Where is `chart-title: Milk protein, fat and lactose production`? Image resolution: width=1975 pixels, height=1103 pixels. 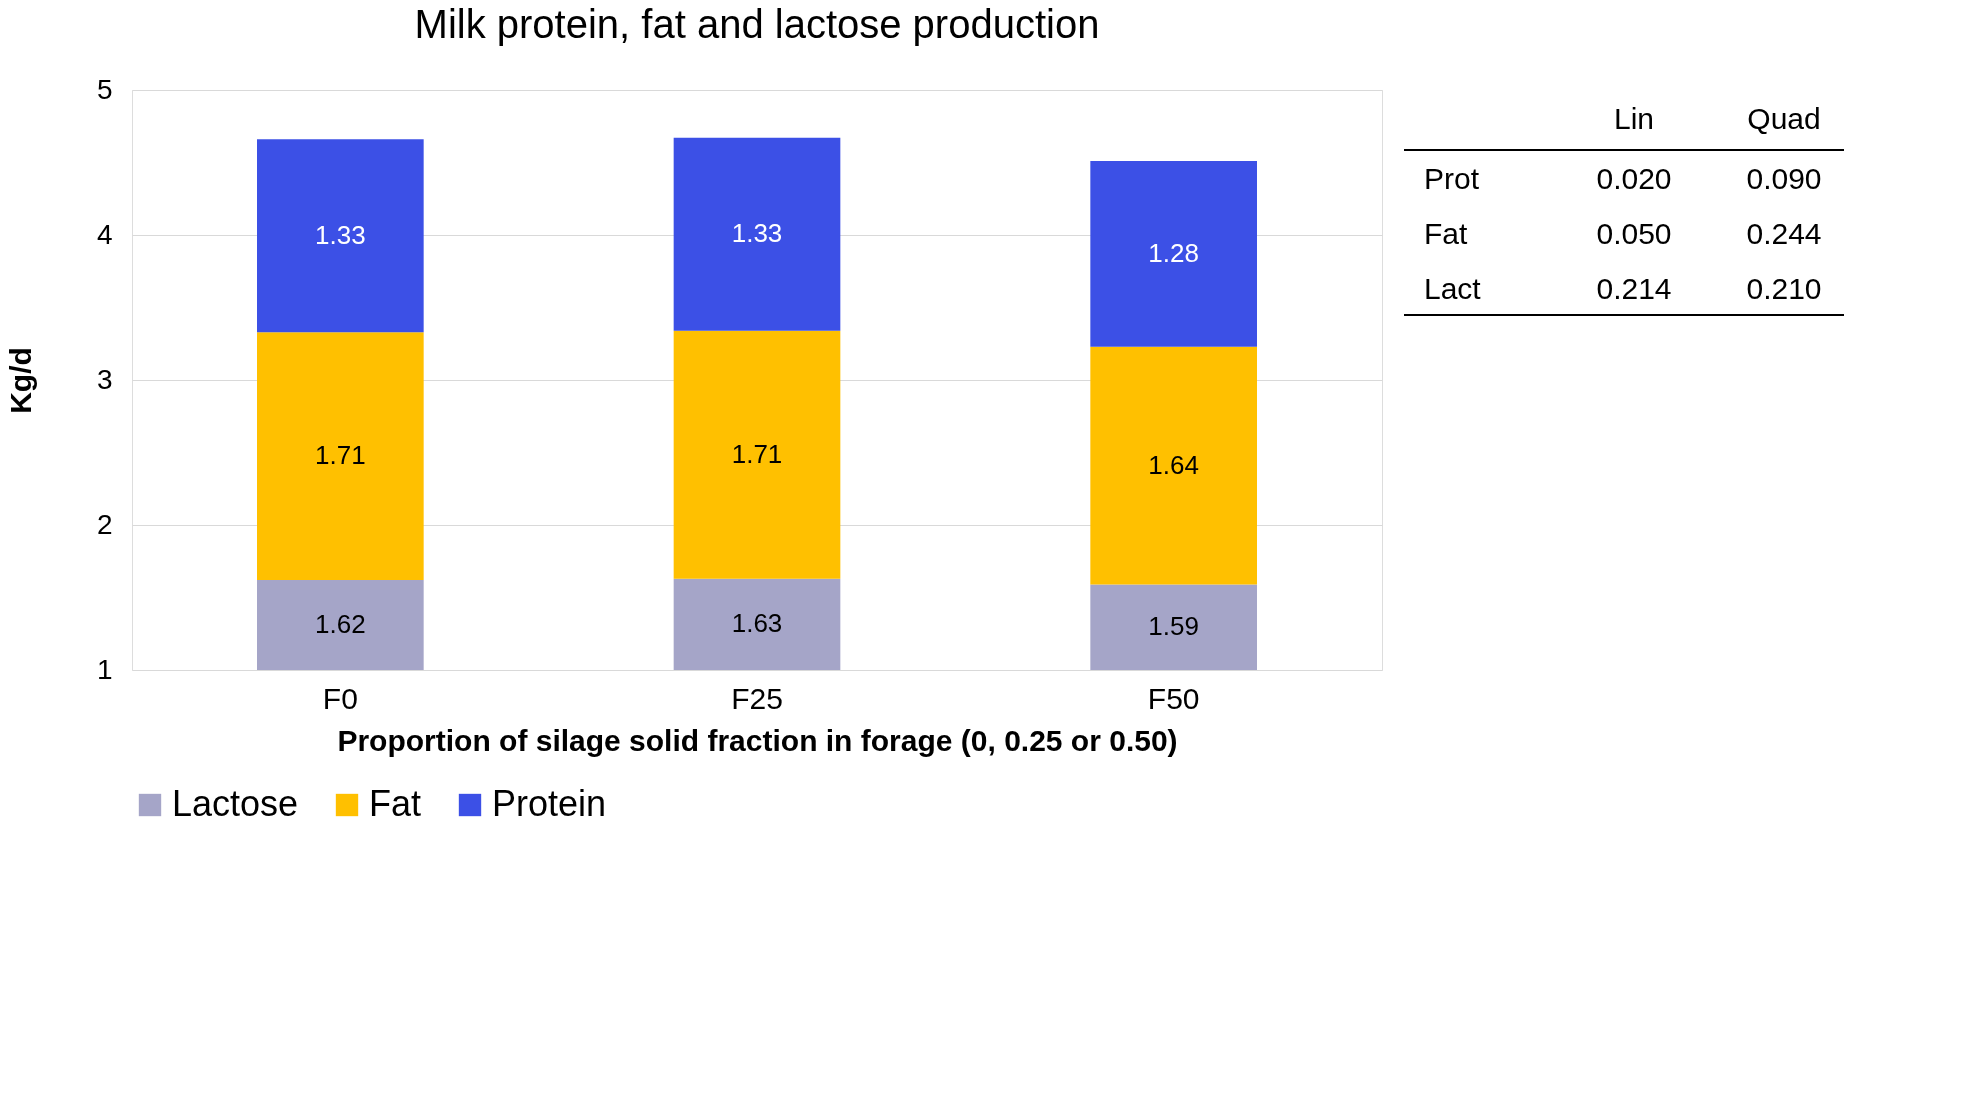
chart-title: Milk protein, fat and lactose production is located at coordinates (757, 24).